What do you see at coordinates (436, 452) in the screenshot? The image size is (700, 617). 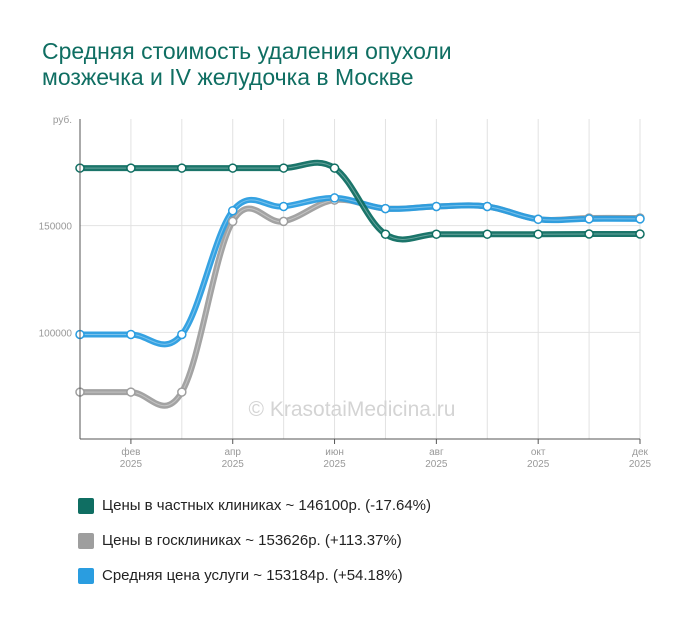 I see `x-tick-label-month: авг` at bounding box center [436, 452].